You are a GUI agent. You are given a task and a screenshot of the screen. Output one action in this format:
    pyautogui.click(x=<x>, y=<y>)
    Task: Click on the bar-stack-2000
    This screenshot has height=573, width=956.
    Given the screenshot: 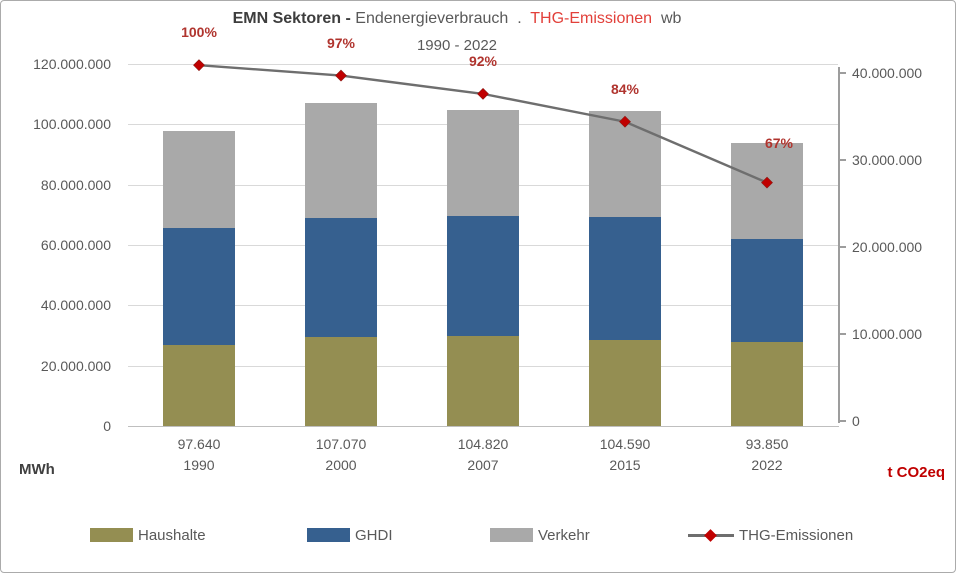 What is the action you would take?
    pyautogui.click(x=341, y=264)
    